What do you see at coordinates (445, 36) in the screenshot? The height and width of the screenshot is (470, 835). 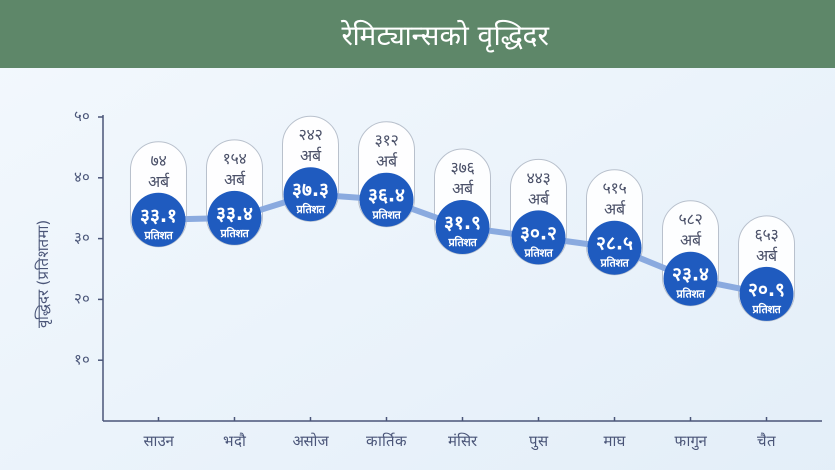 I see `chart-title: रेमिट्यान्सको वृद्धिदर` at bounding box center [445, 36].